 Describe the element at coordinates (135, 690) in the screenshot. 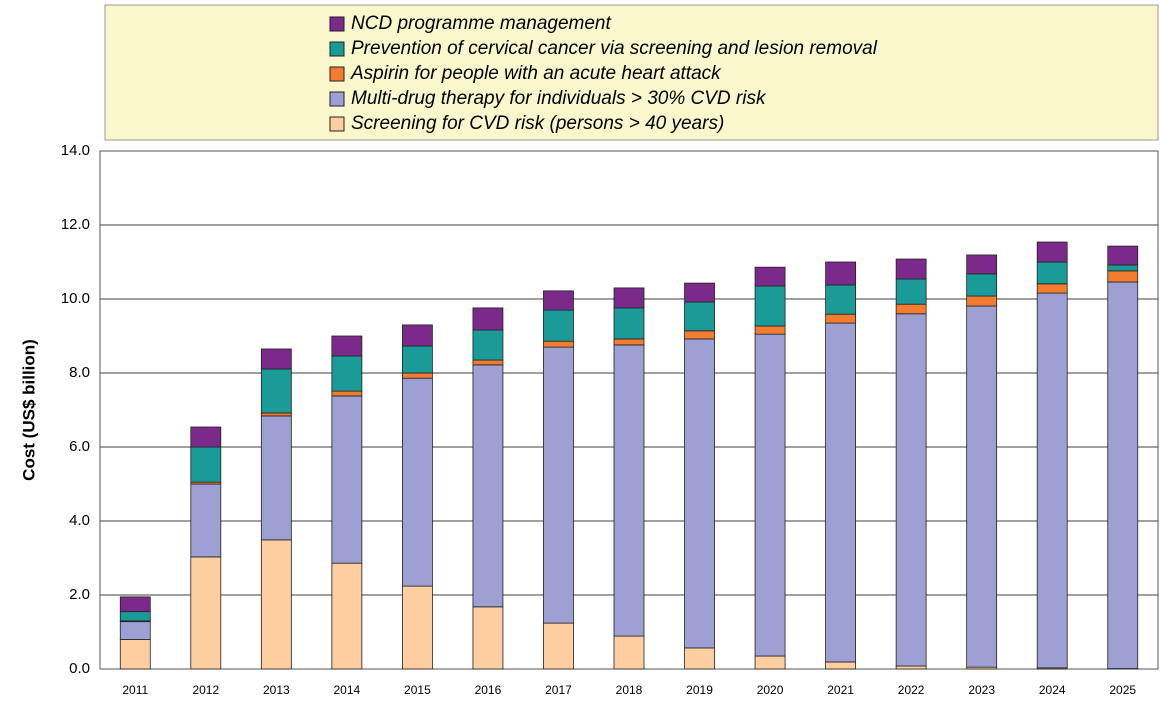

I see `x-tick-label: 2011` at that location.